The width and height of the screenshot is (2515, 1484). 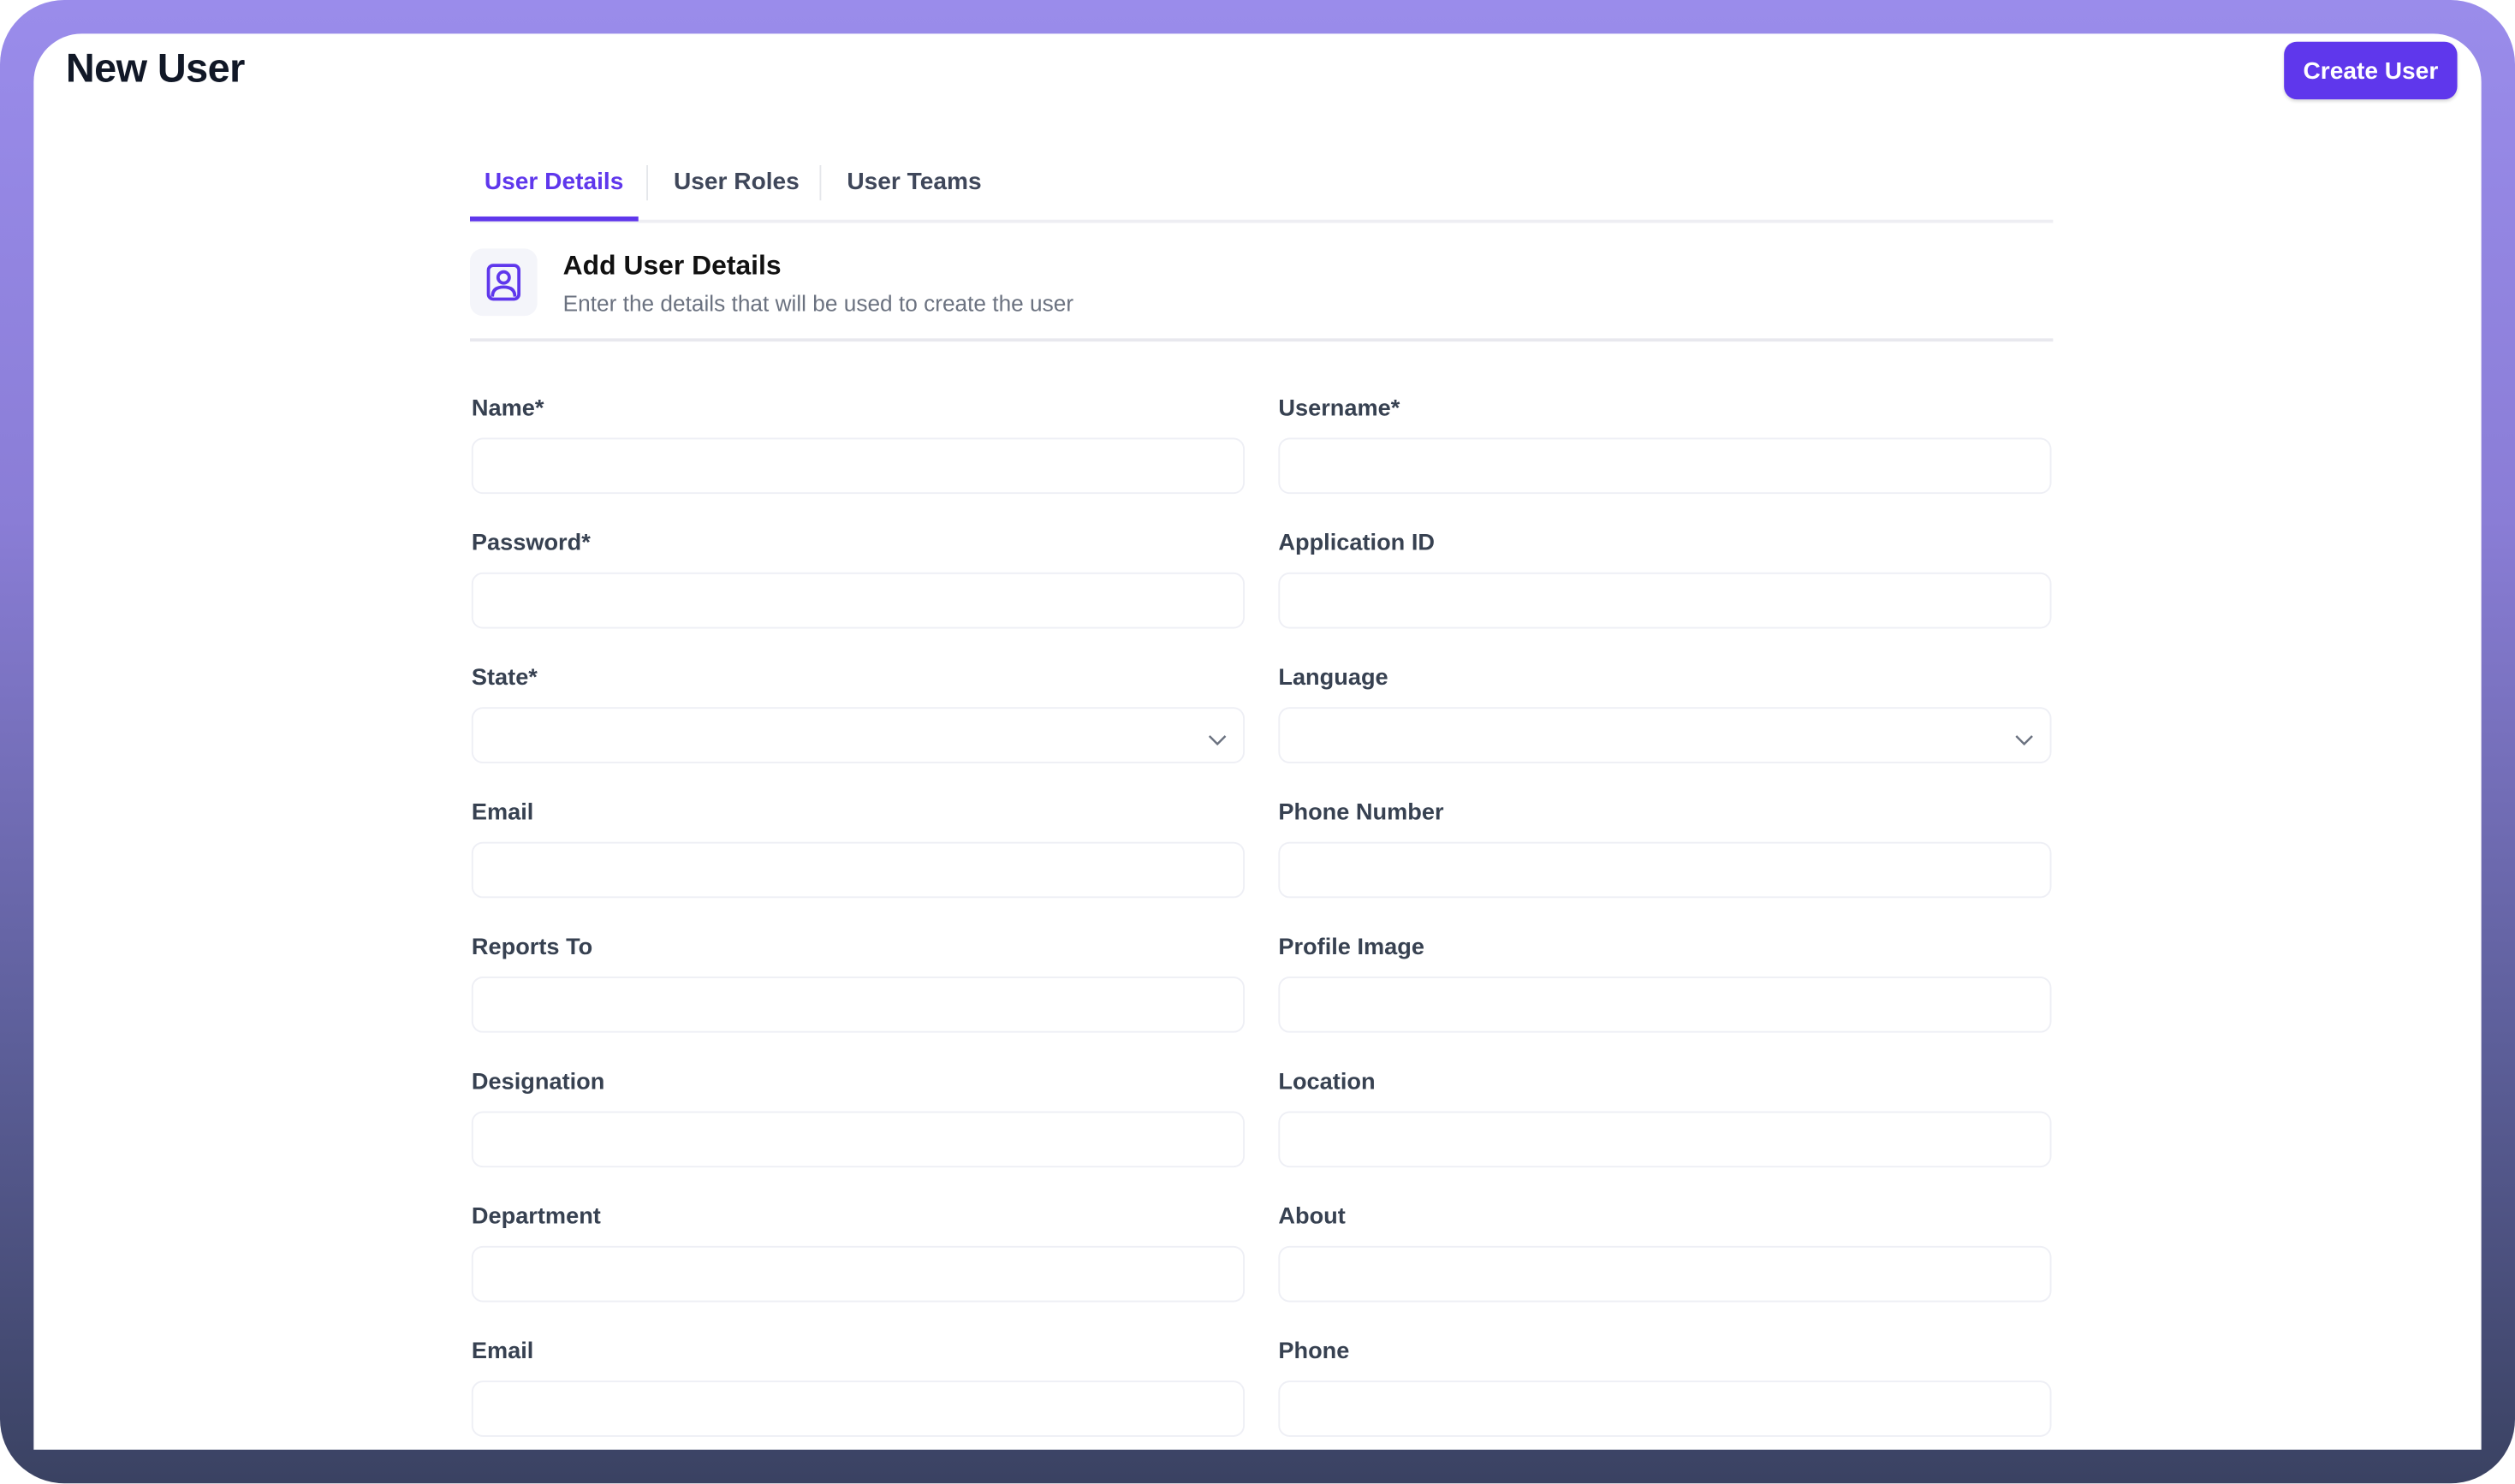 I want to click on application-id-text-field, so click(x=1665, y=600).